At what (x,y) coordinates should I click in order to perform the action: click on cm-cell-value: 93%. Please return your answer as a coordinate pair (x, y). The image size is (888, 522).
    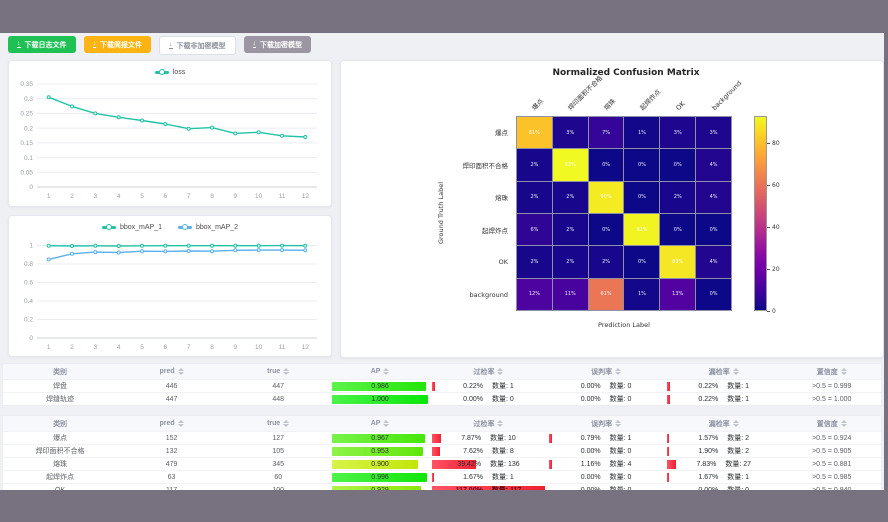
    Looking at the image, I should click on (570, 164).